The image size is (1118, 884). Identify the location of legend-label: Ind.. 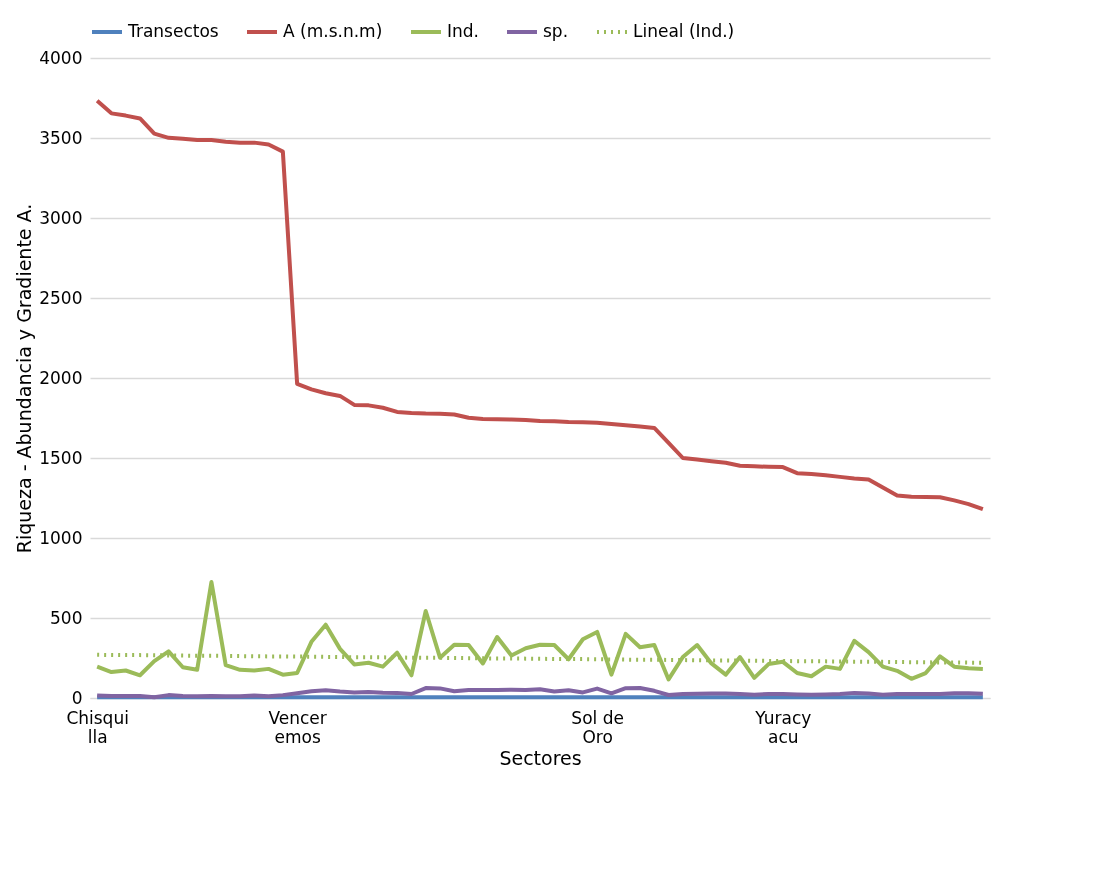
(463, 31).